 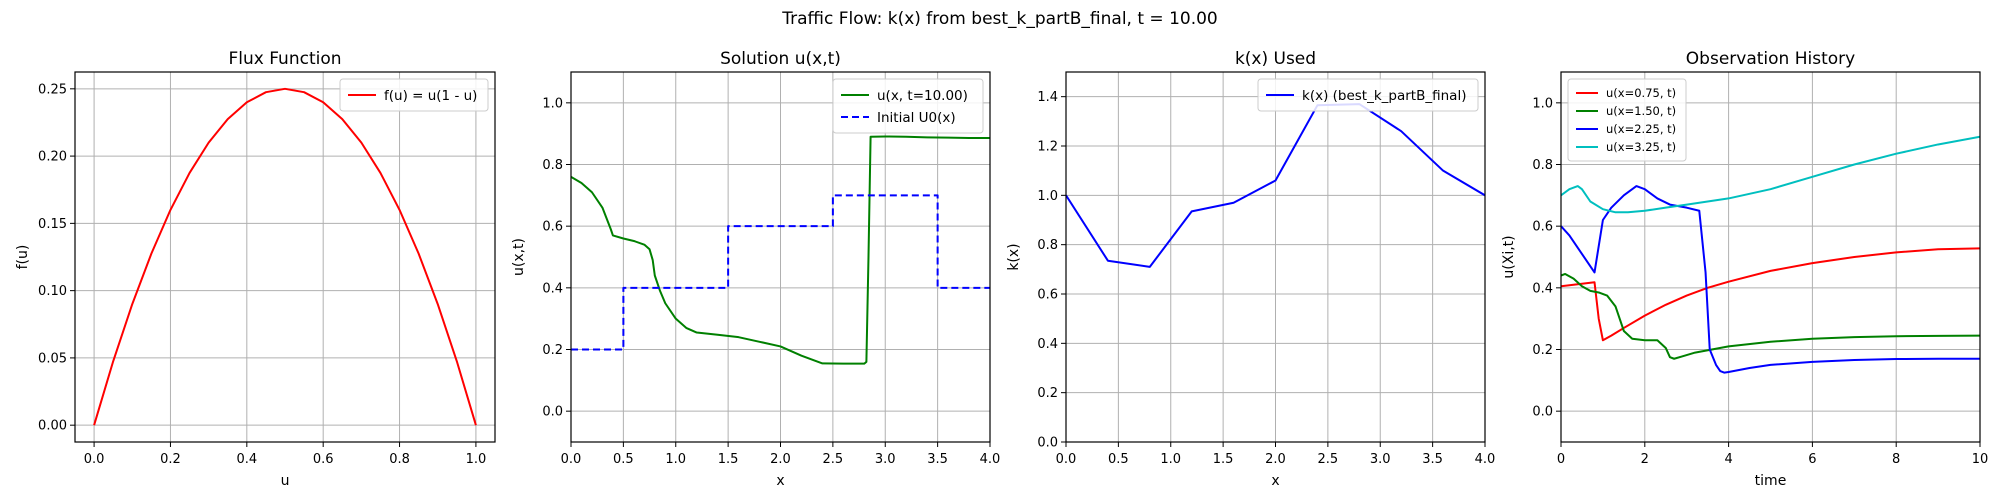 I want to click on x-tick-label: 0.8, so click(x=399, y=459).